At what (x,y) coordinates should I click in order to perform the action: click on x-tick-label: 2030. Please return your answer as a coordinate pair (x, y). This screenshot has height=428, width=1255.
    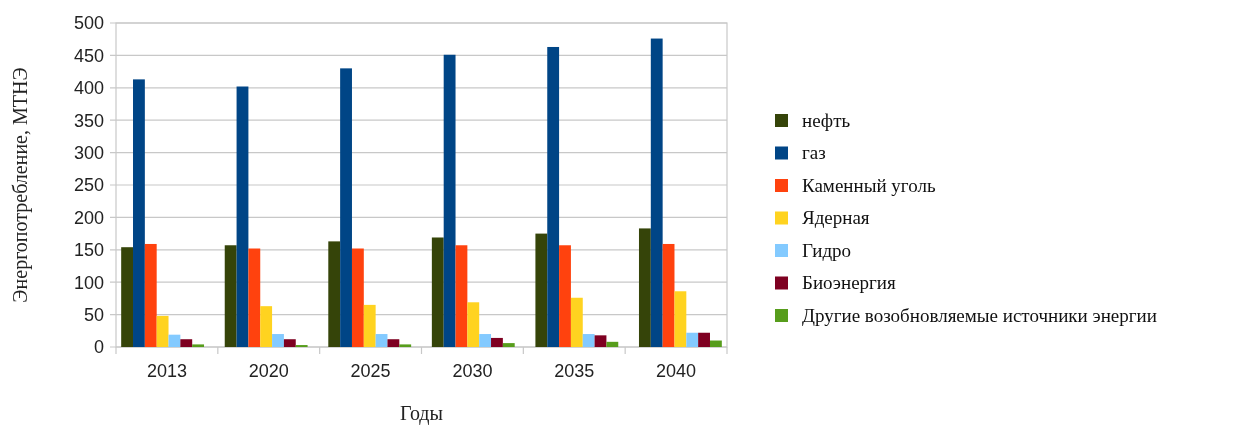
    Looking at the image, I should click on (472, 371).